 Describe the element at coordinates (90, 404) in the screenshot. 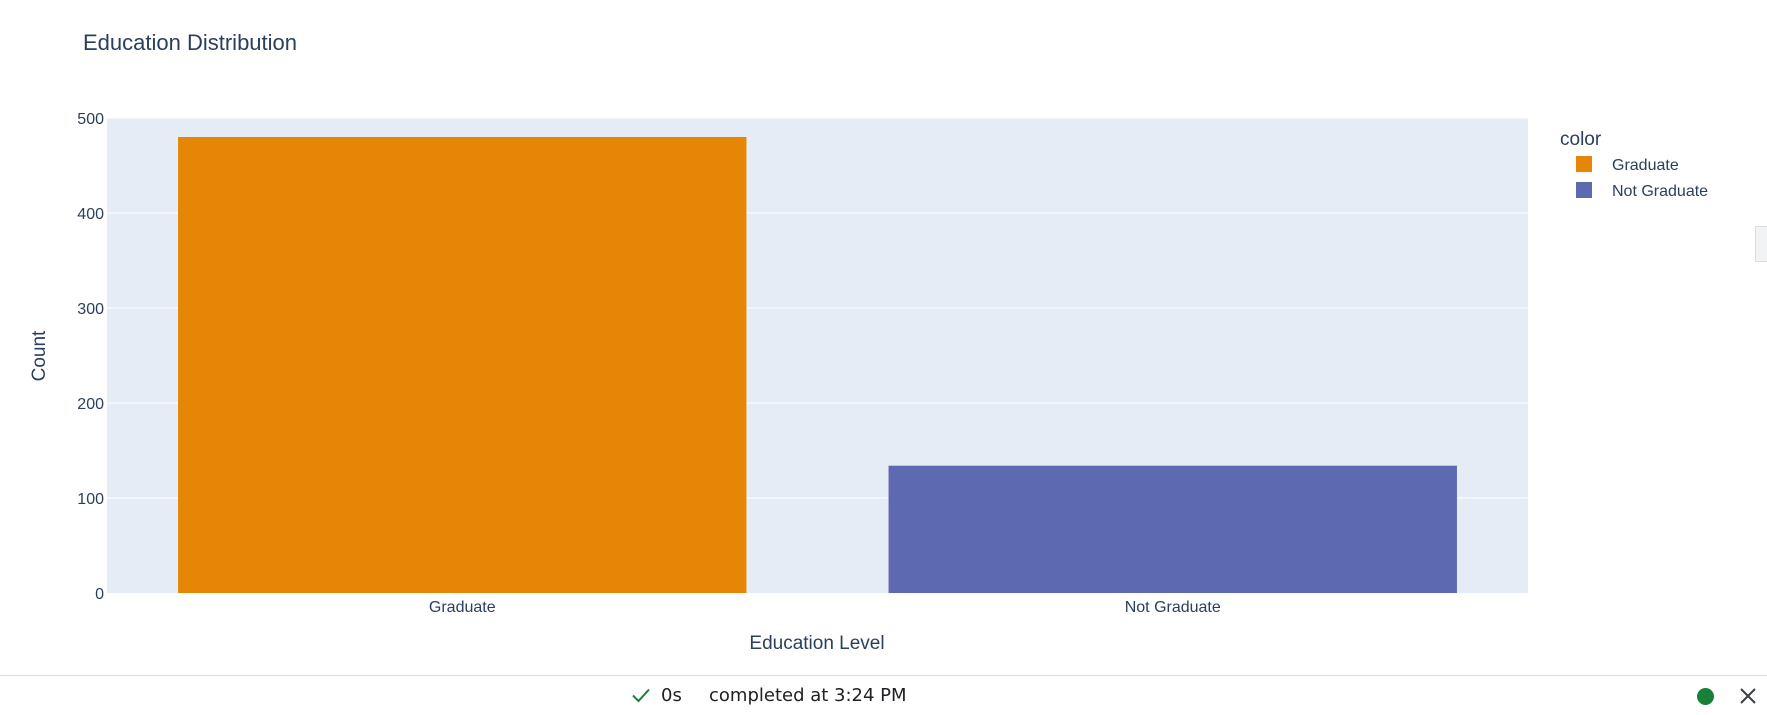

I see `y-tick-label: 200` at that location.